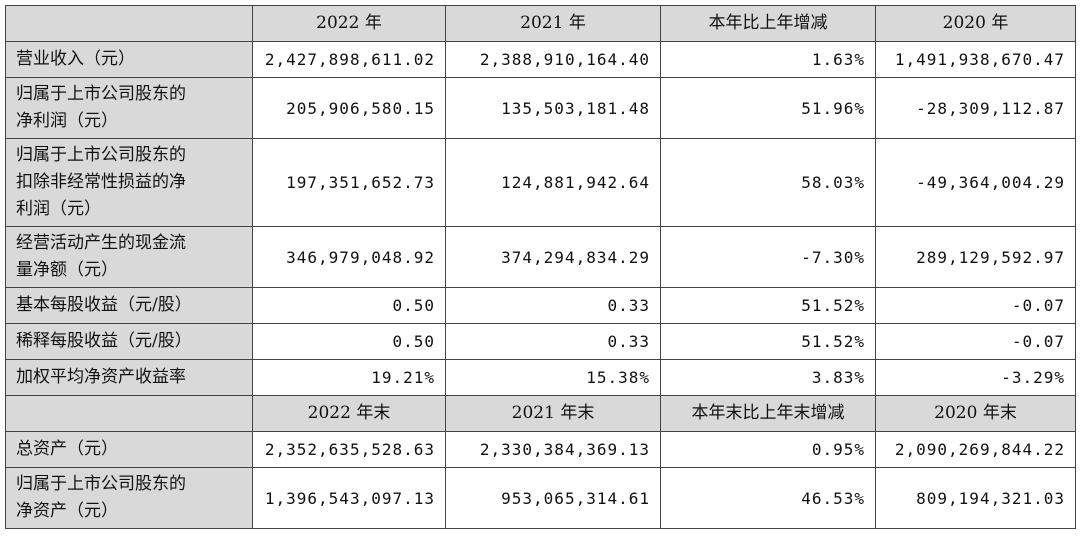 This screenshot has height=538, width=1080. What do you see at coordinates (768, 59) in the screenshot?
I see `value-cell: 1.63%` at bounding box center [768, 59].